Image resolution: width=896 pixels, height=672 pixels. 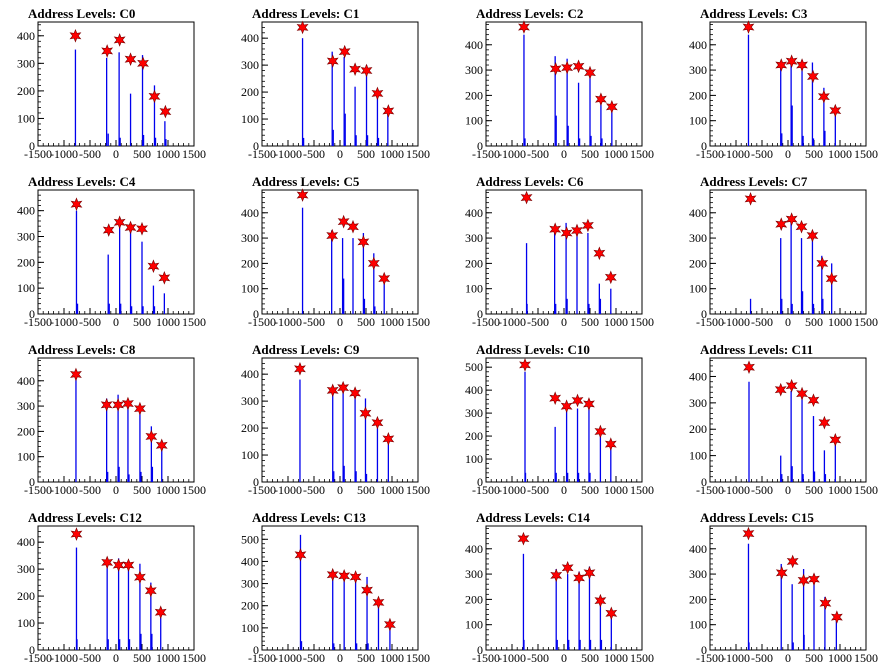 I want to click on chart-title: Address Levels: C9, so click(x=306, y=349).